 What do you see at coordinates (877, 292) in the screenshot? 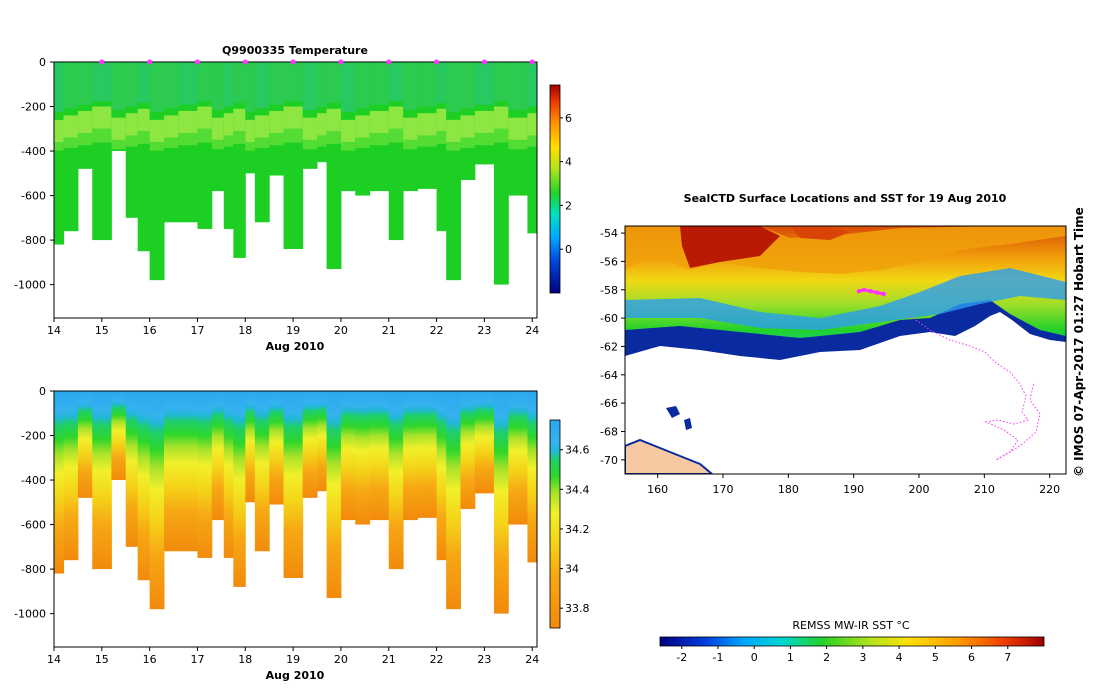
I see `seal-location` at bounding box center [877, 292].